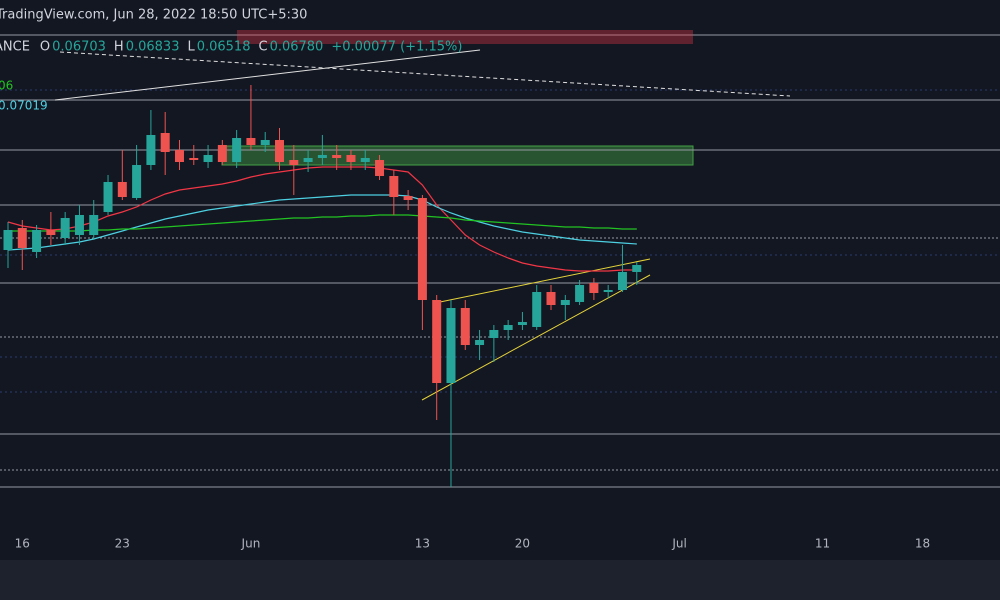 The image size is (1000, 600). Describe the element at coordinates (678, 544) in the screenshot. I see `x-tick-label: Jul` at that location.